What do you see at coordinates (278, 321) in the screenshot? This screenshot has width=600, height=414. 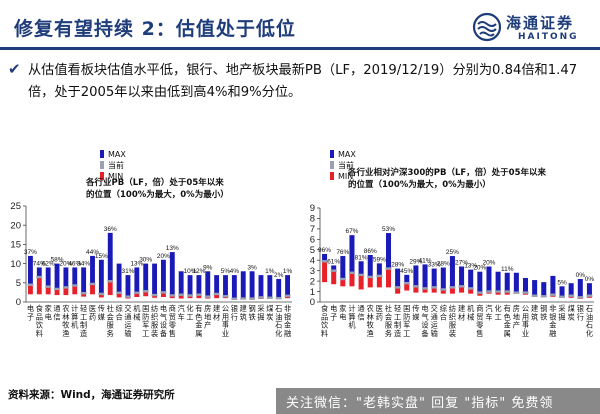 I see `x-category-label: 石油石化` at bounding box center [278, 321].